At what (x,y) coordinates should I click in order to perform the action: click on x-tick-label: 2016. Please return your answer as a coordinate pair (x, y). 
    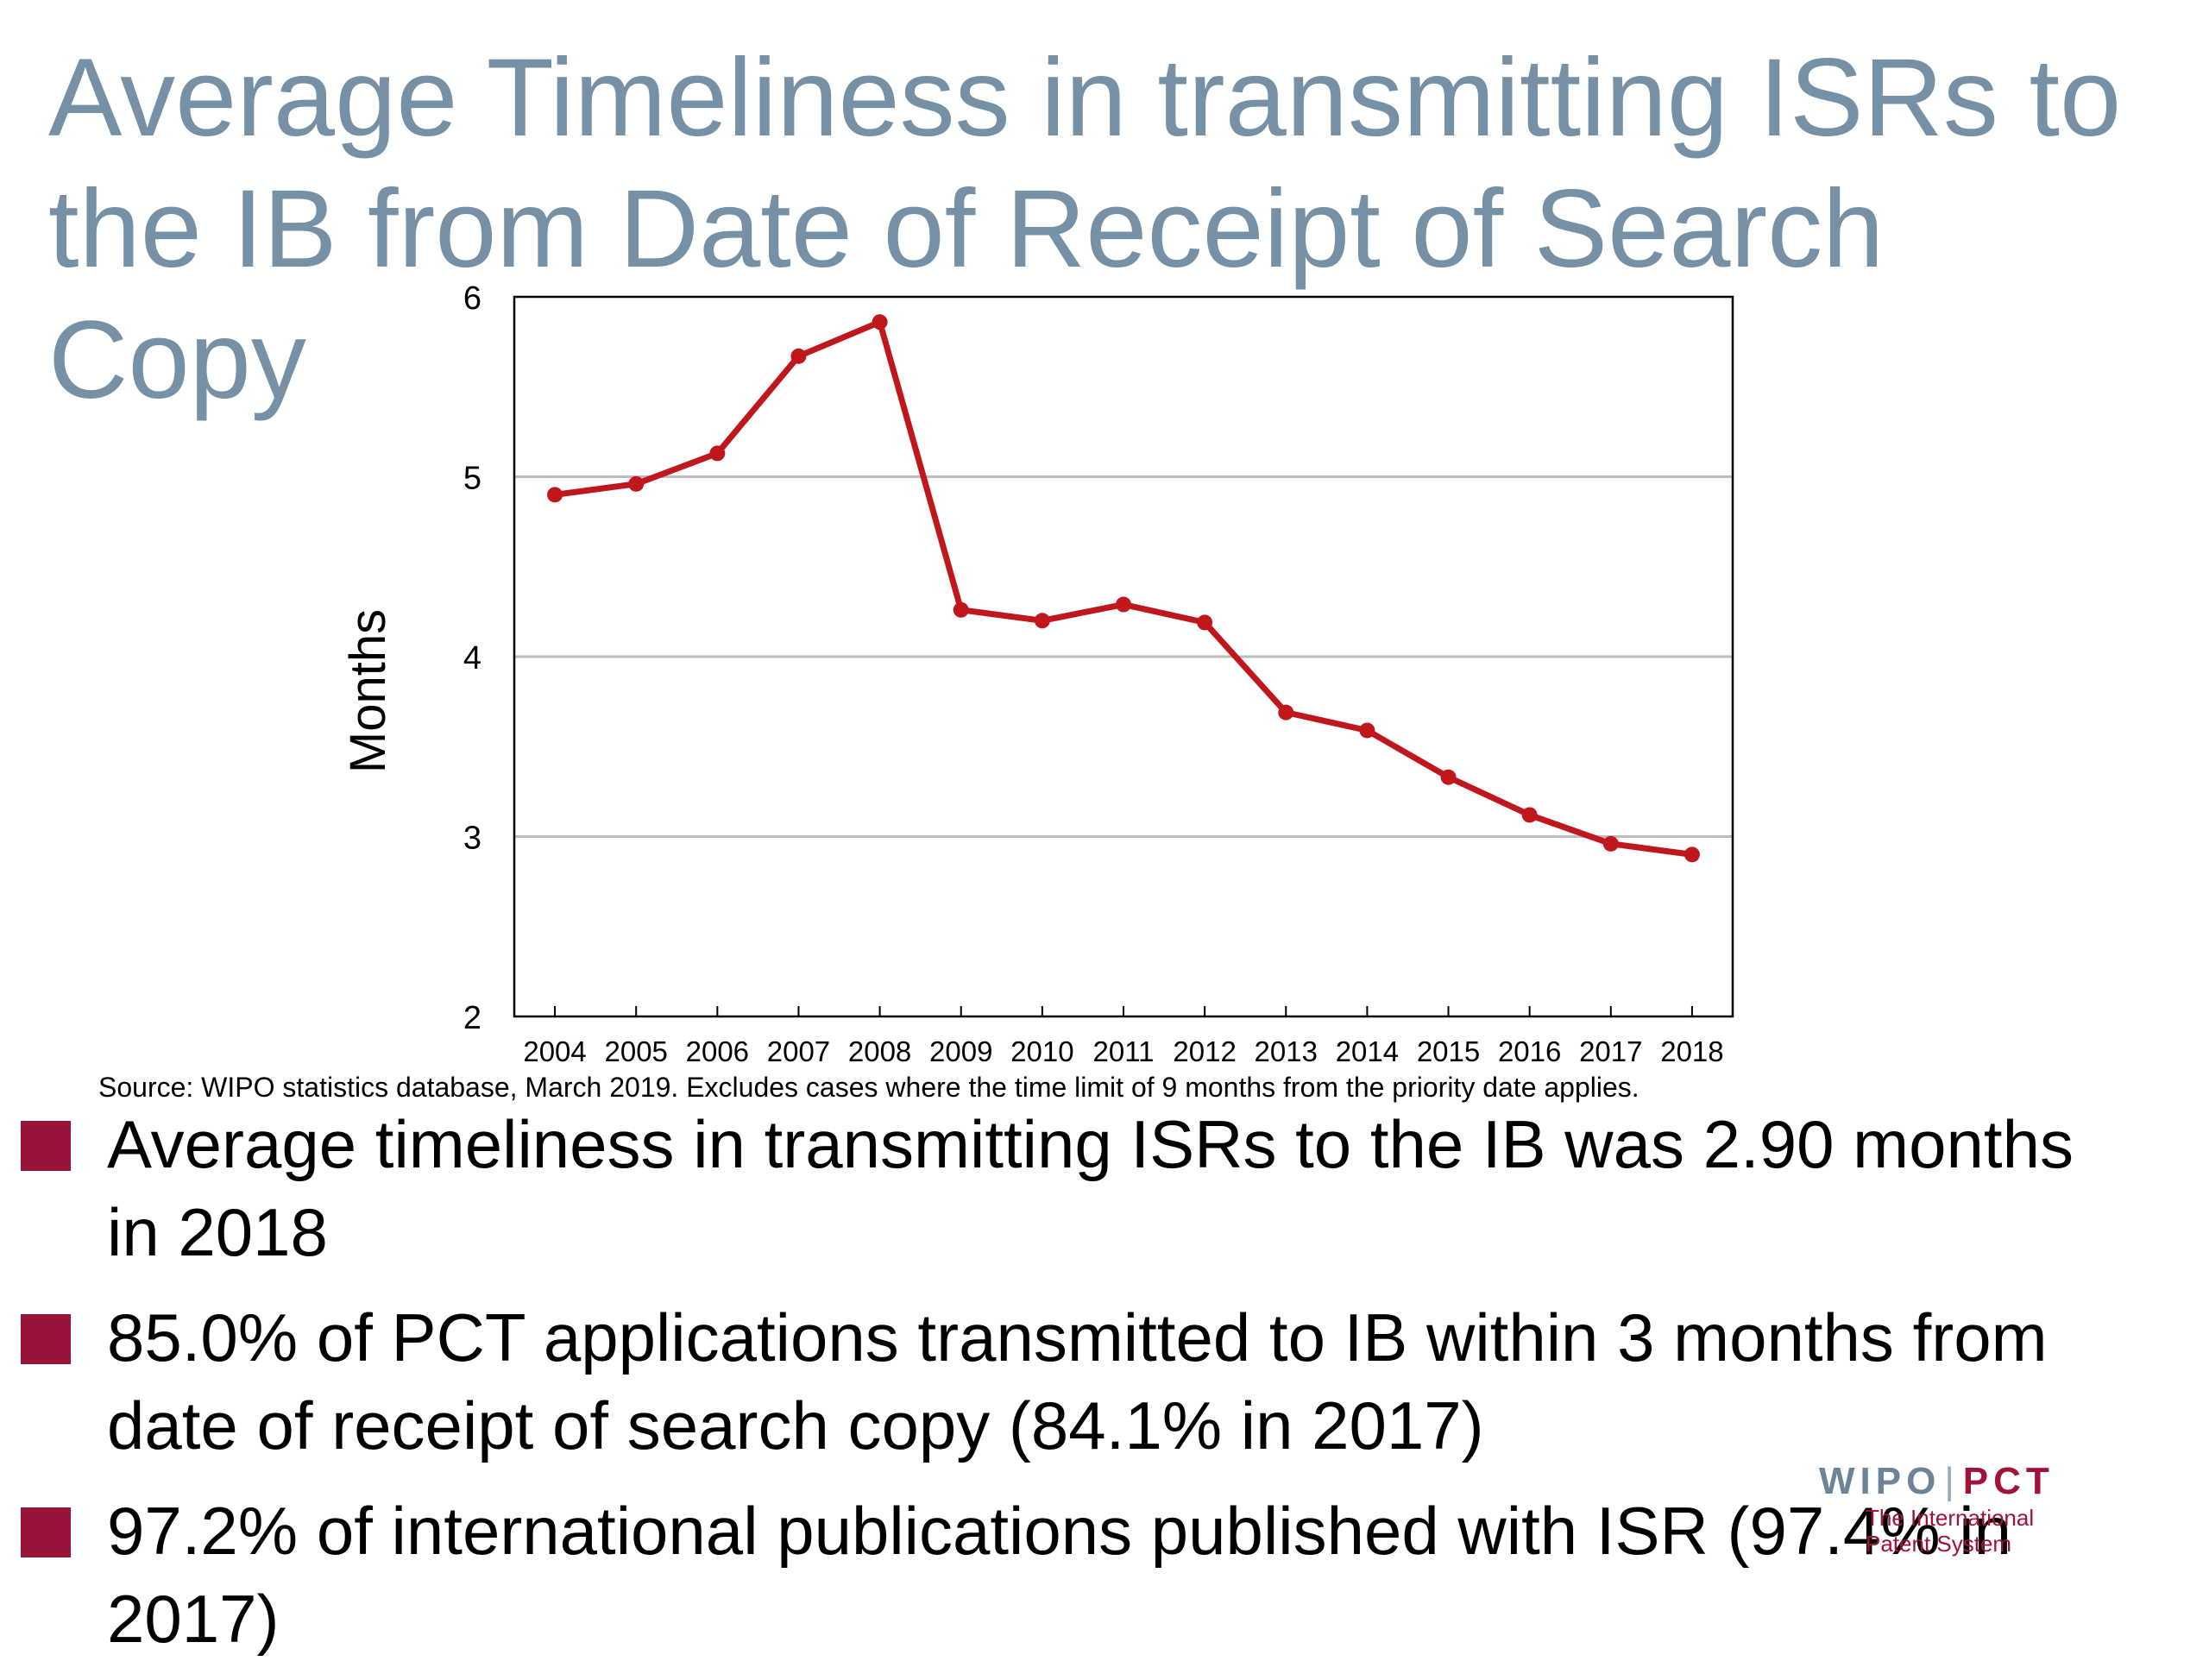
    Looking at the image, I should click on (1529, 1051).